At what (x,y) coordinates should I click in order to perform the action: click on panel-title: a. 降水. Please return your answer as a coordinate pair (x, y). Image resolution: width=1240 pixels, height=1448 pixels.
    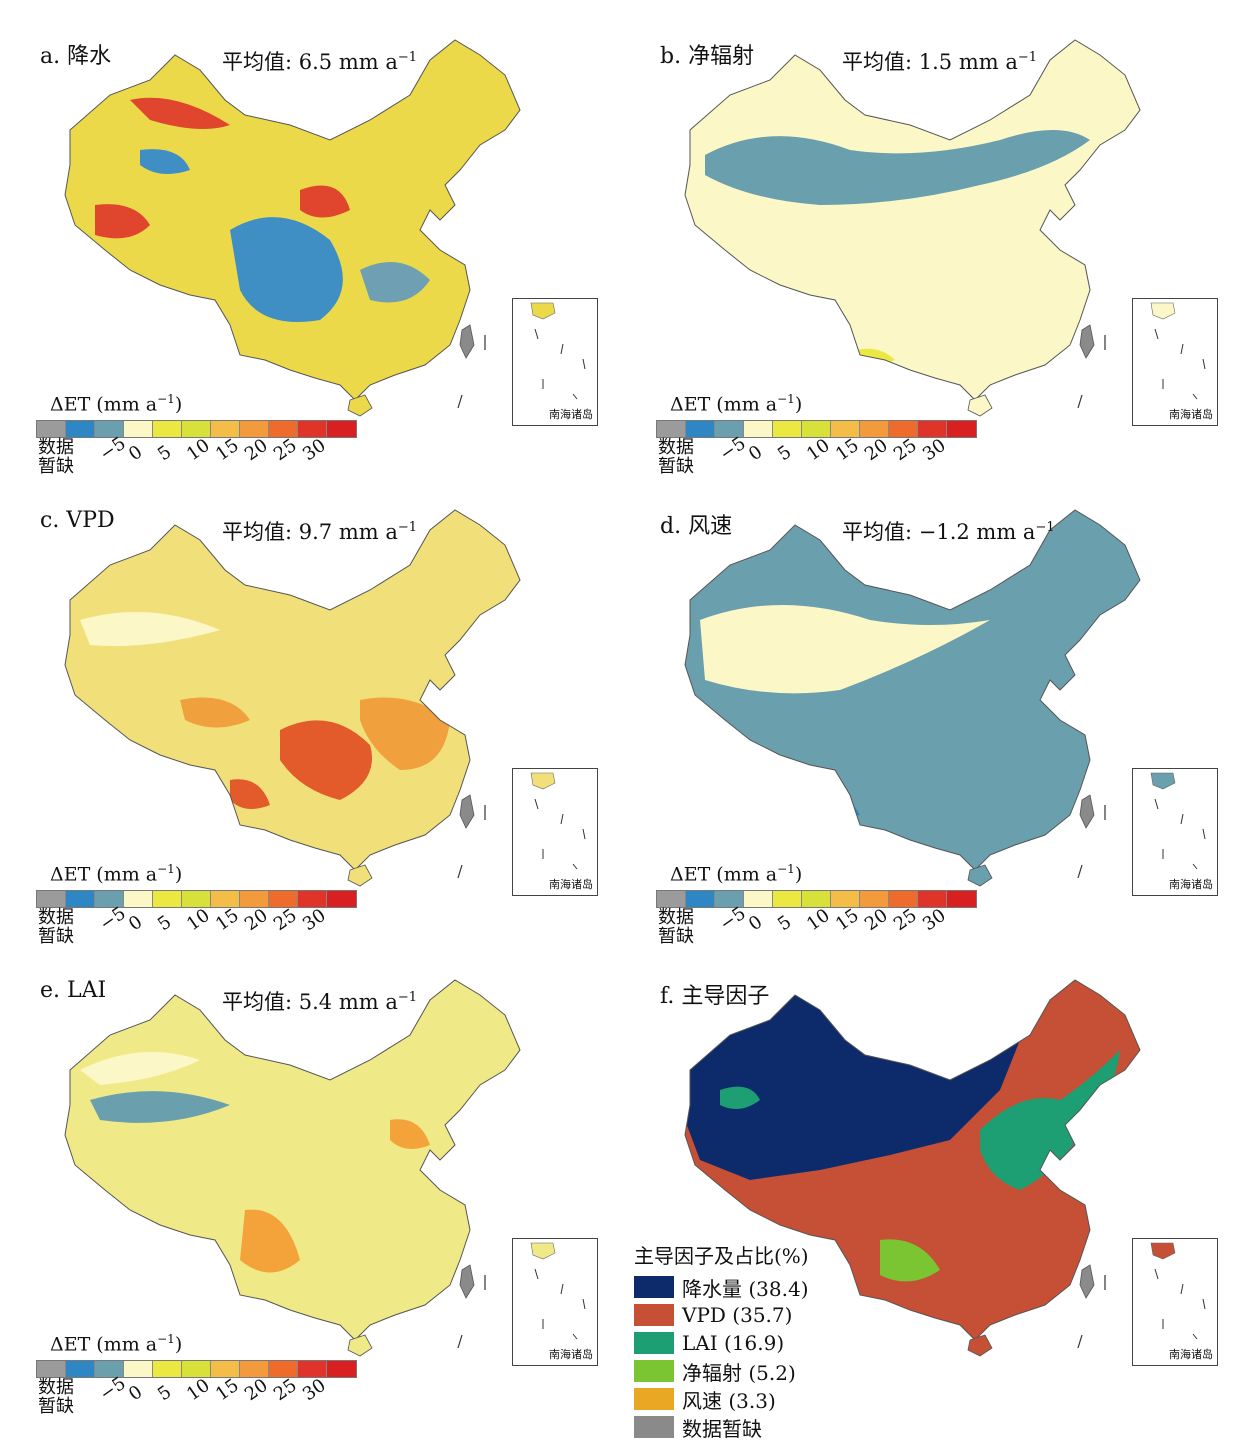
    Looking at the image, I should click on (76, 56).